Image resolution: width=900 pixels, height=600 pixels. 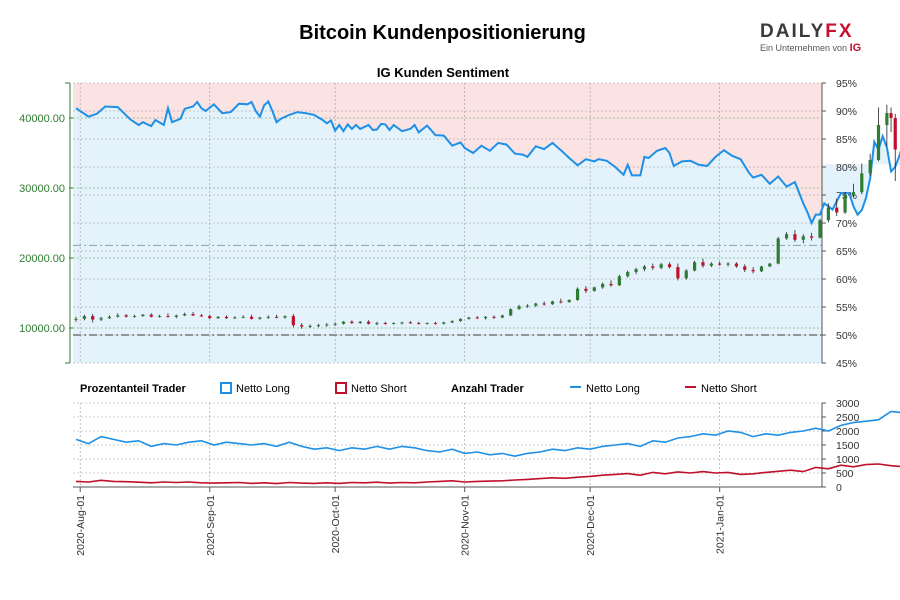 I want to click on legend-heading-count: Anzahl Trader, so click(x=487, y=389).